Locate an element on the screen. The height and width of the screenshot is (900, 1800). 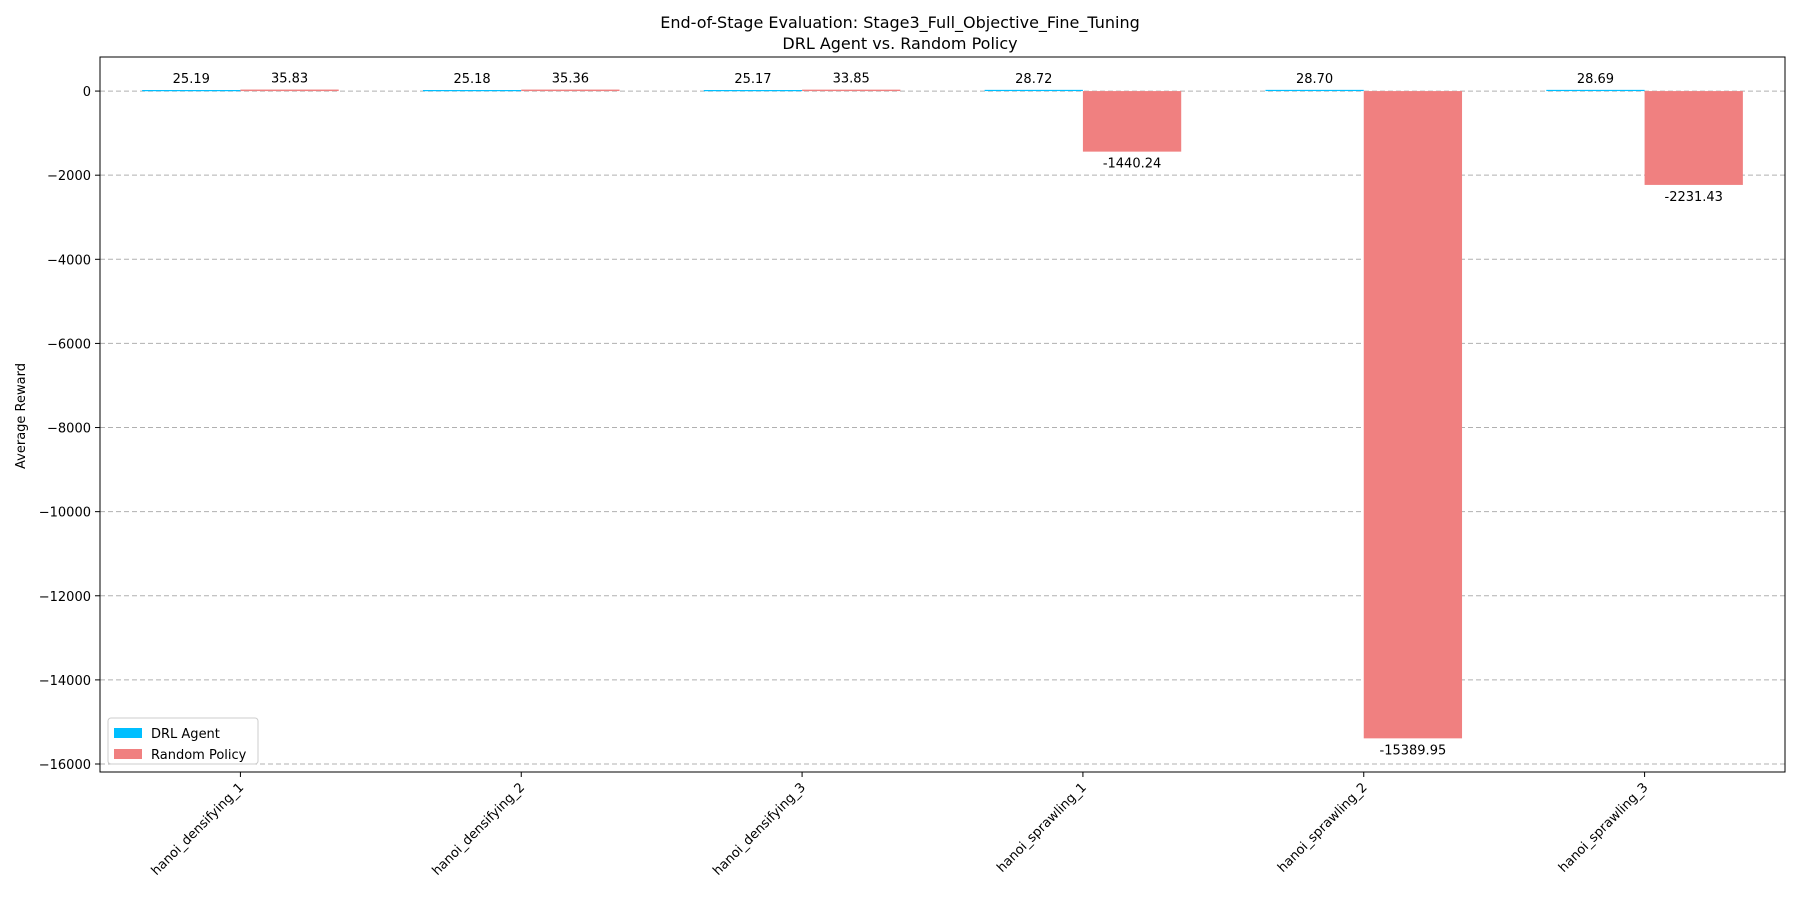
data-label: -2231.43 is located at coordinates (1694, 197).